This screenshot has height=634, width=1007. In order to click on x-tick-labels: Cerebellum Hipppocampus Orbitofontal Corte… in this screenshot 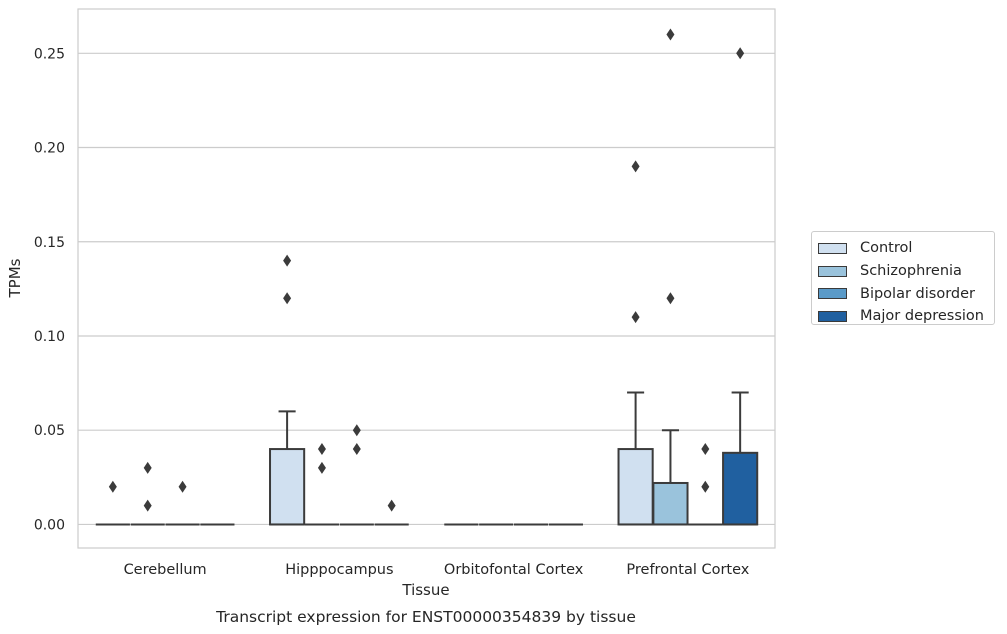, I will do `click(437, 570)`.